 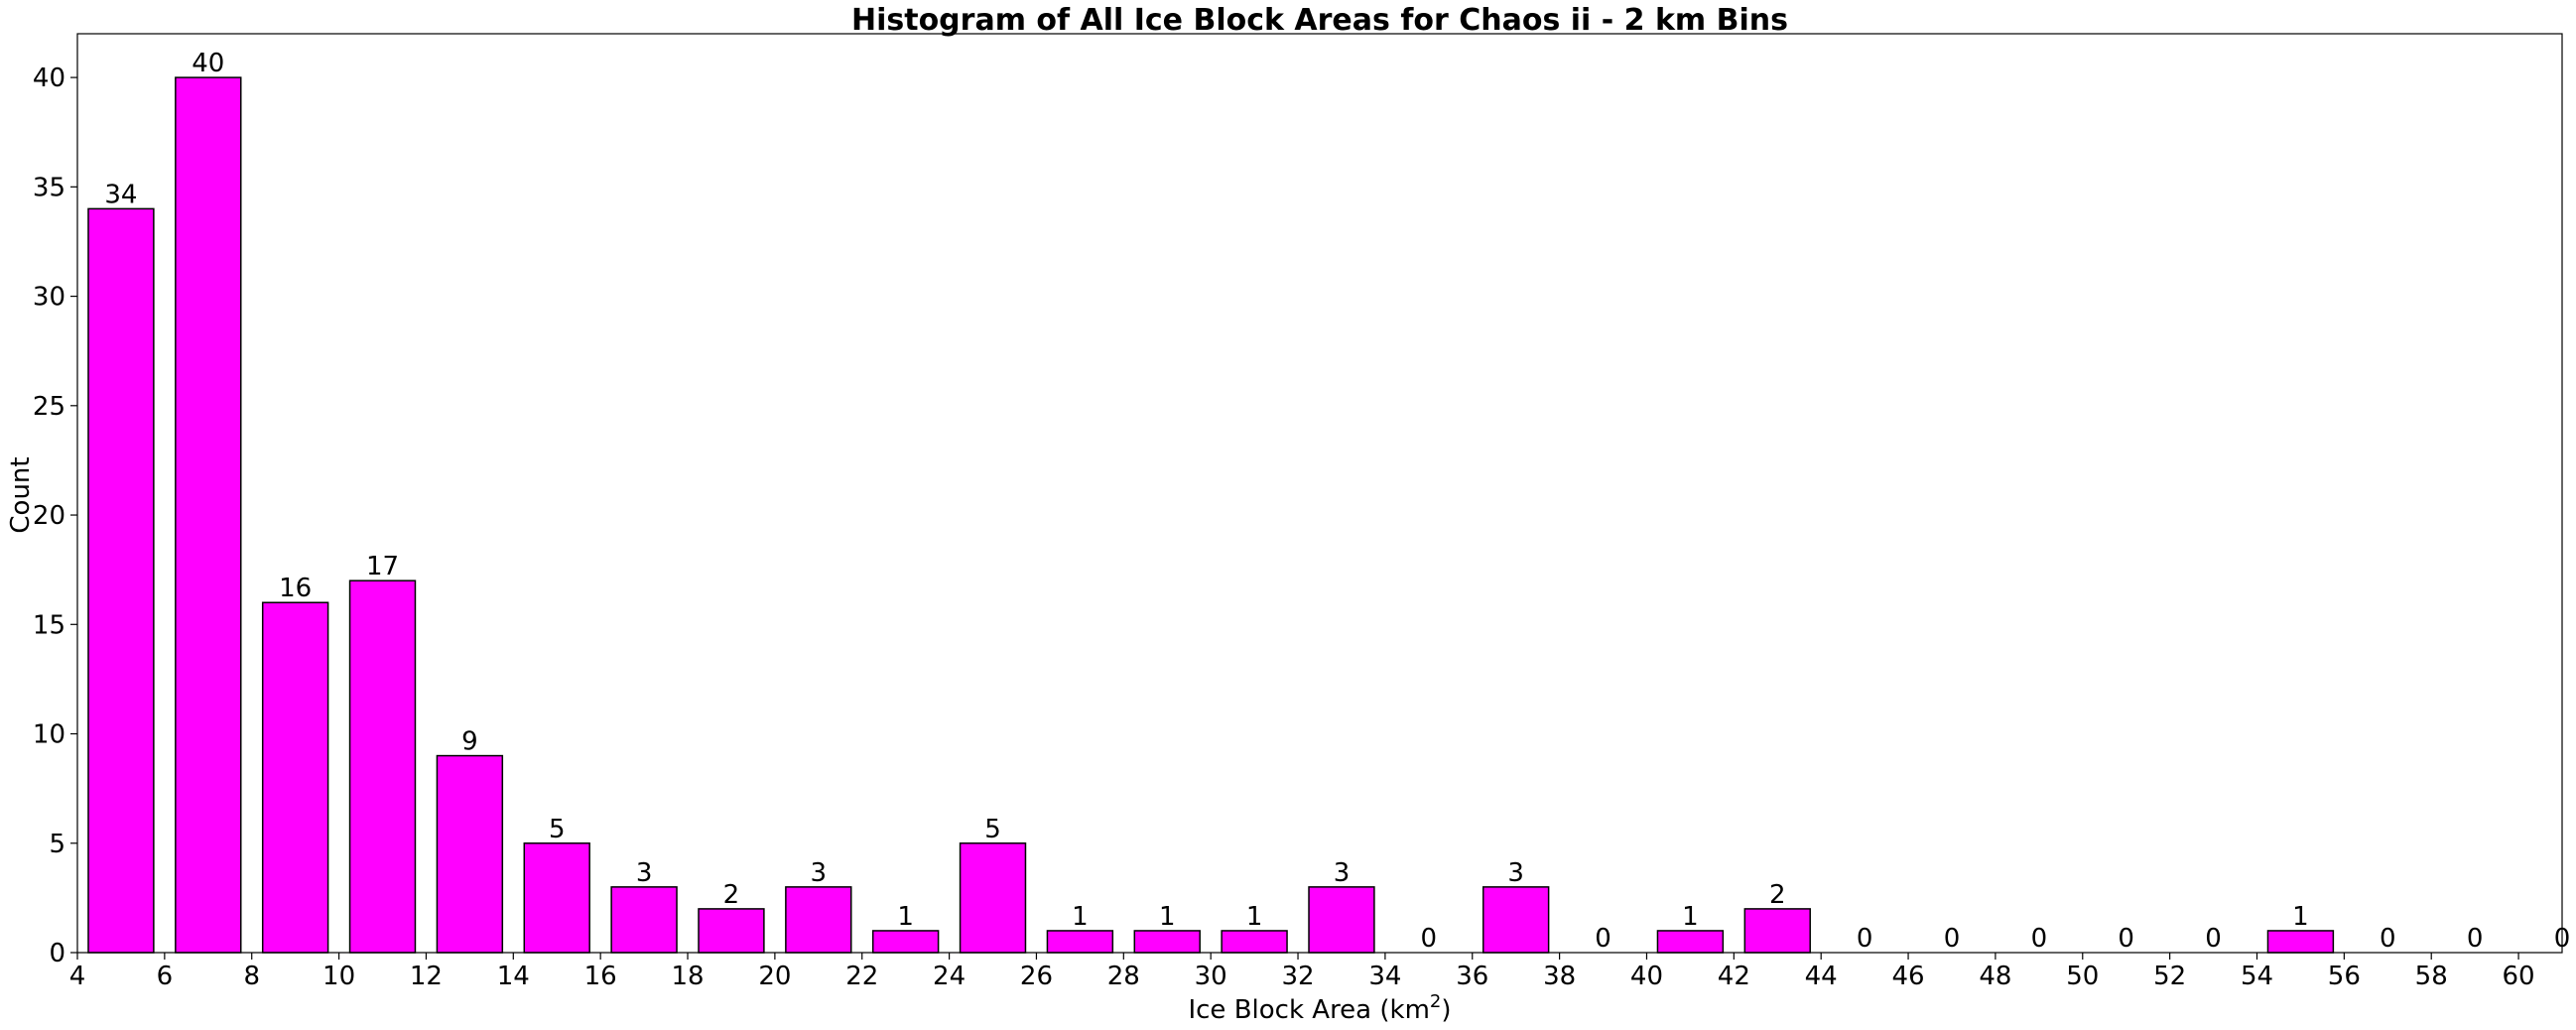 What do you see at coordinates (1436, 1001) in the screenshot?
I see `x-axis-label-superscript: 2` at bounding box center [1436, 1001].